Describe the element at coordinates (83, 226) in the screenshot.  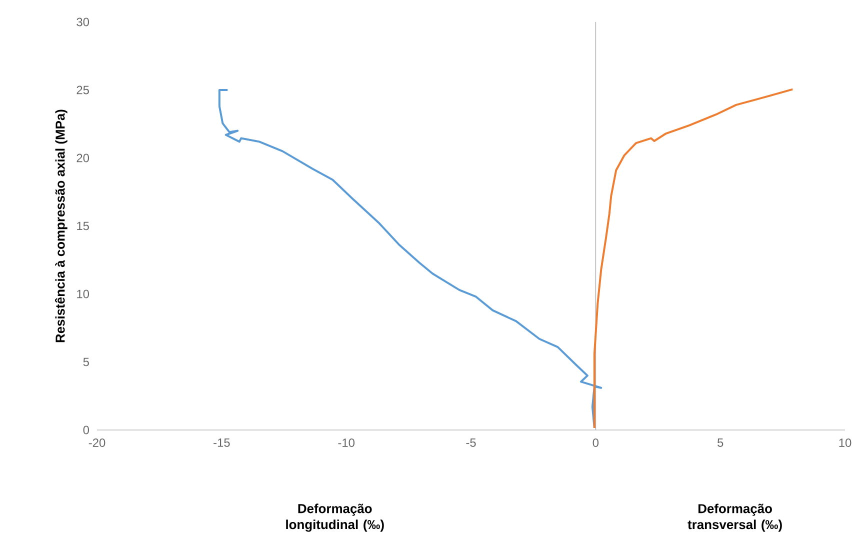
I see `y-tick-label: 15` at that location.